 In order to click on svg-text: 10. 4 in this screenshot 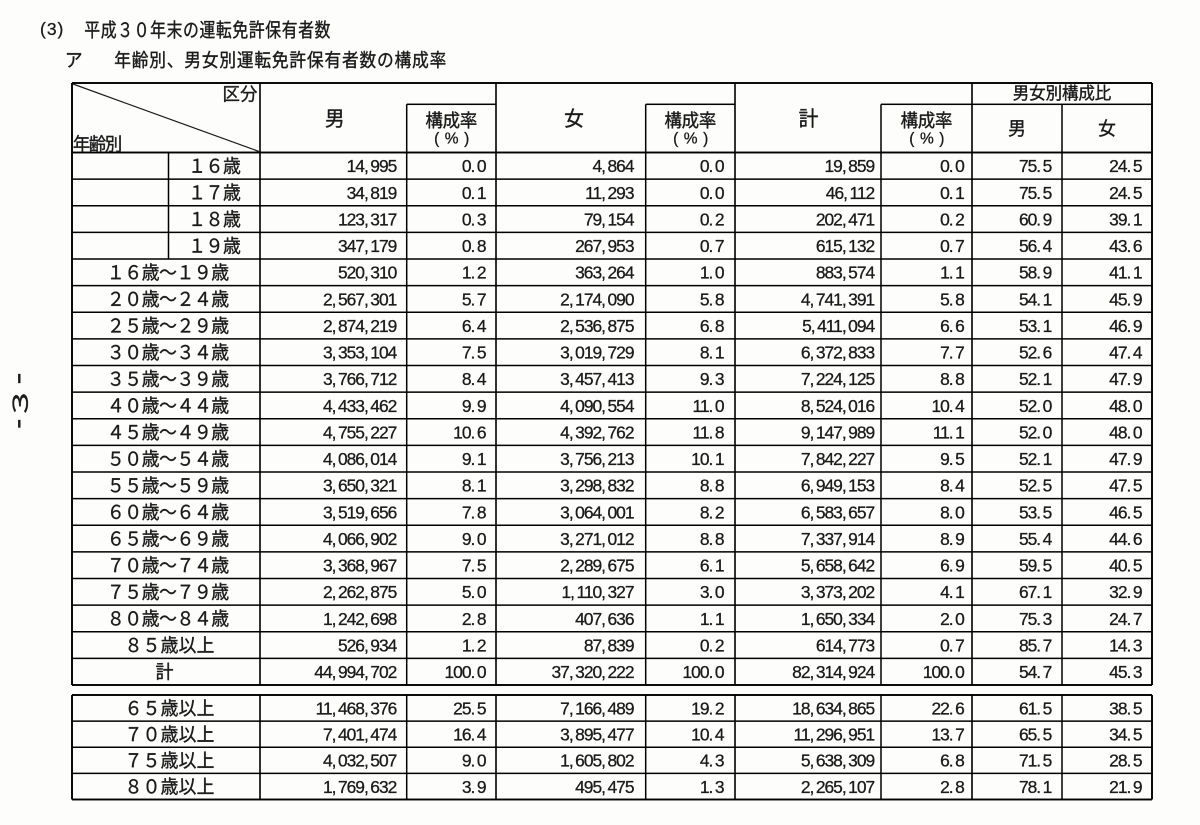, I will do `click(708, 735)`.